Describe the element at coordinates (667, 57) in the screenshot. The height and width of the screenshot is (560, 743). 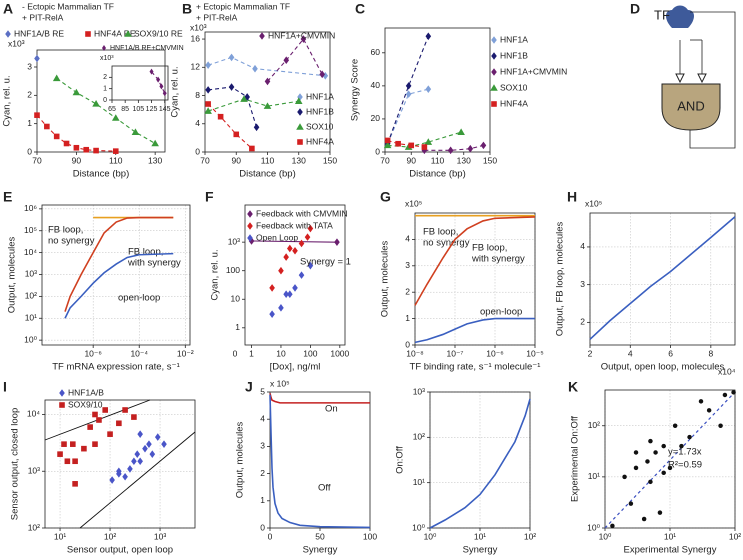
I see `panel: D TF AND` at that location.